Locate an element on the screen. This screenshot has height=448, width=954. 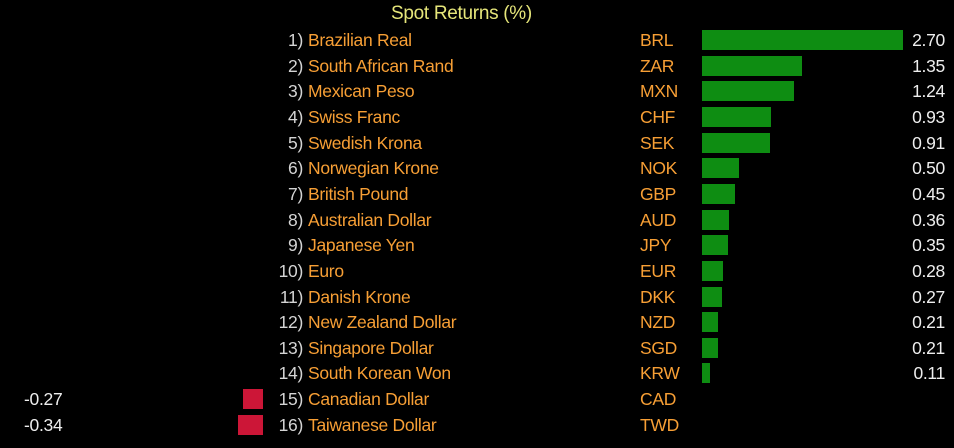
row-currency-name: South African Rand is located at coordinates (381, 65).